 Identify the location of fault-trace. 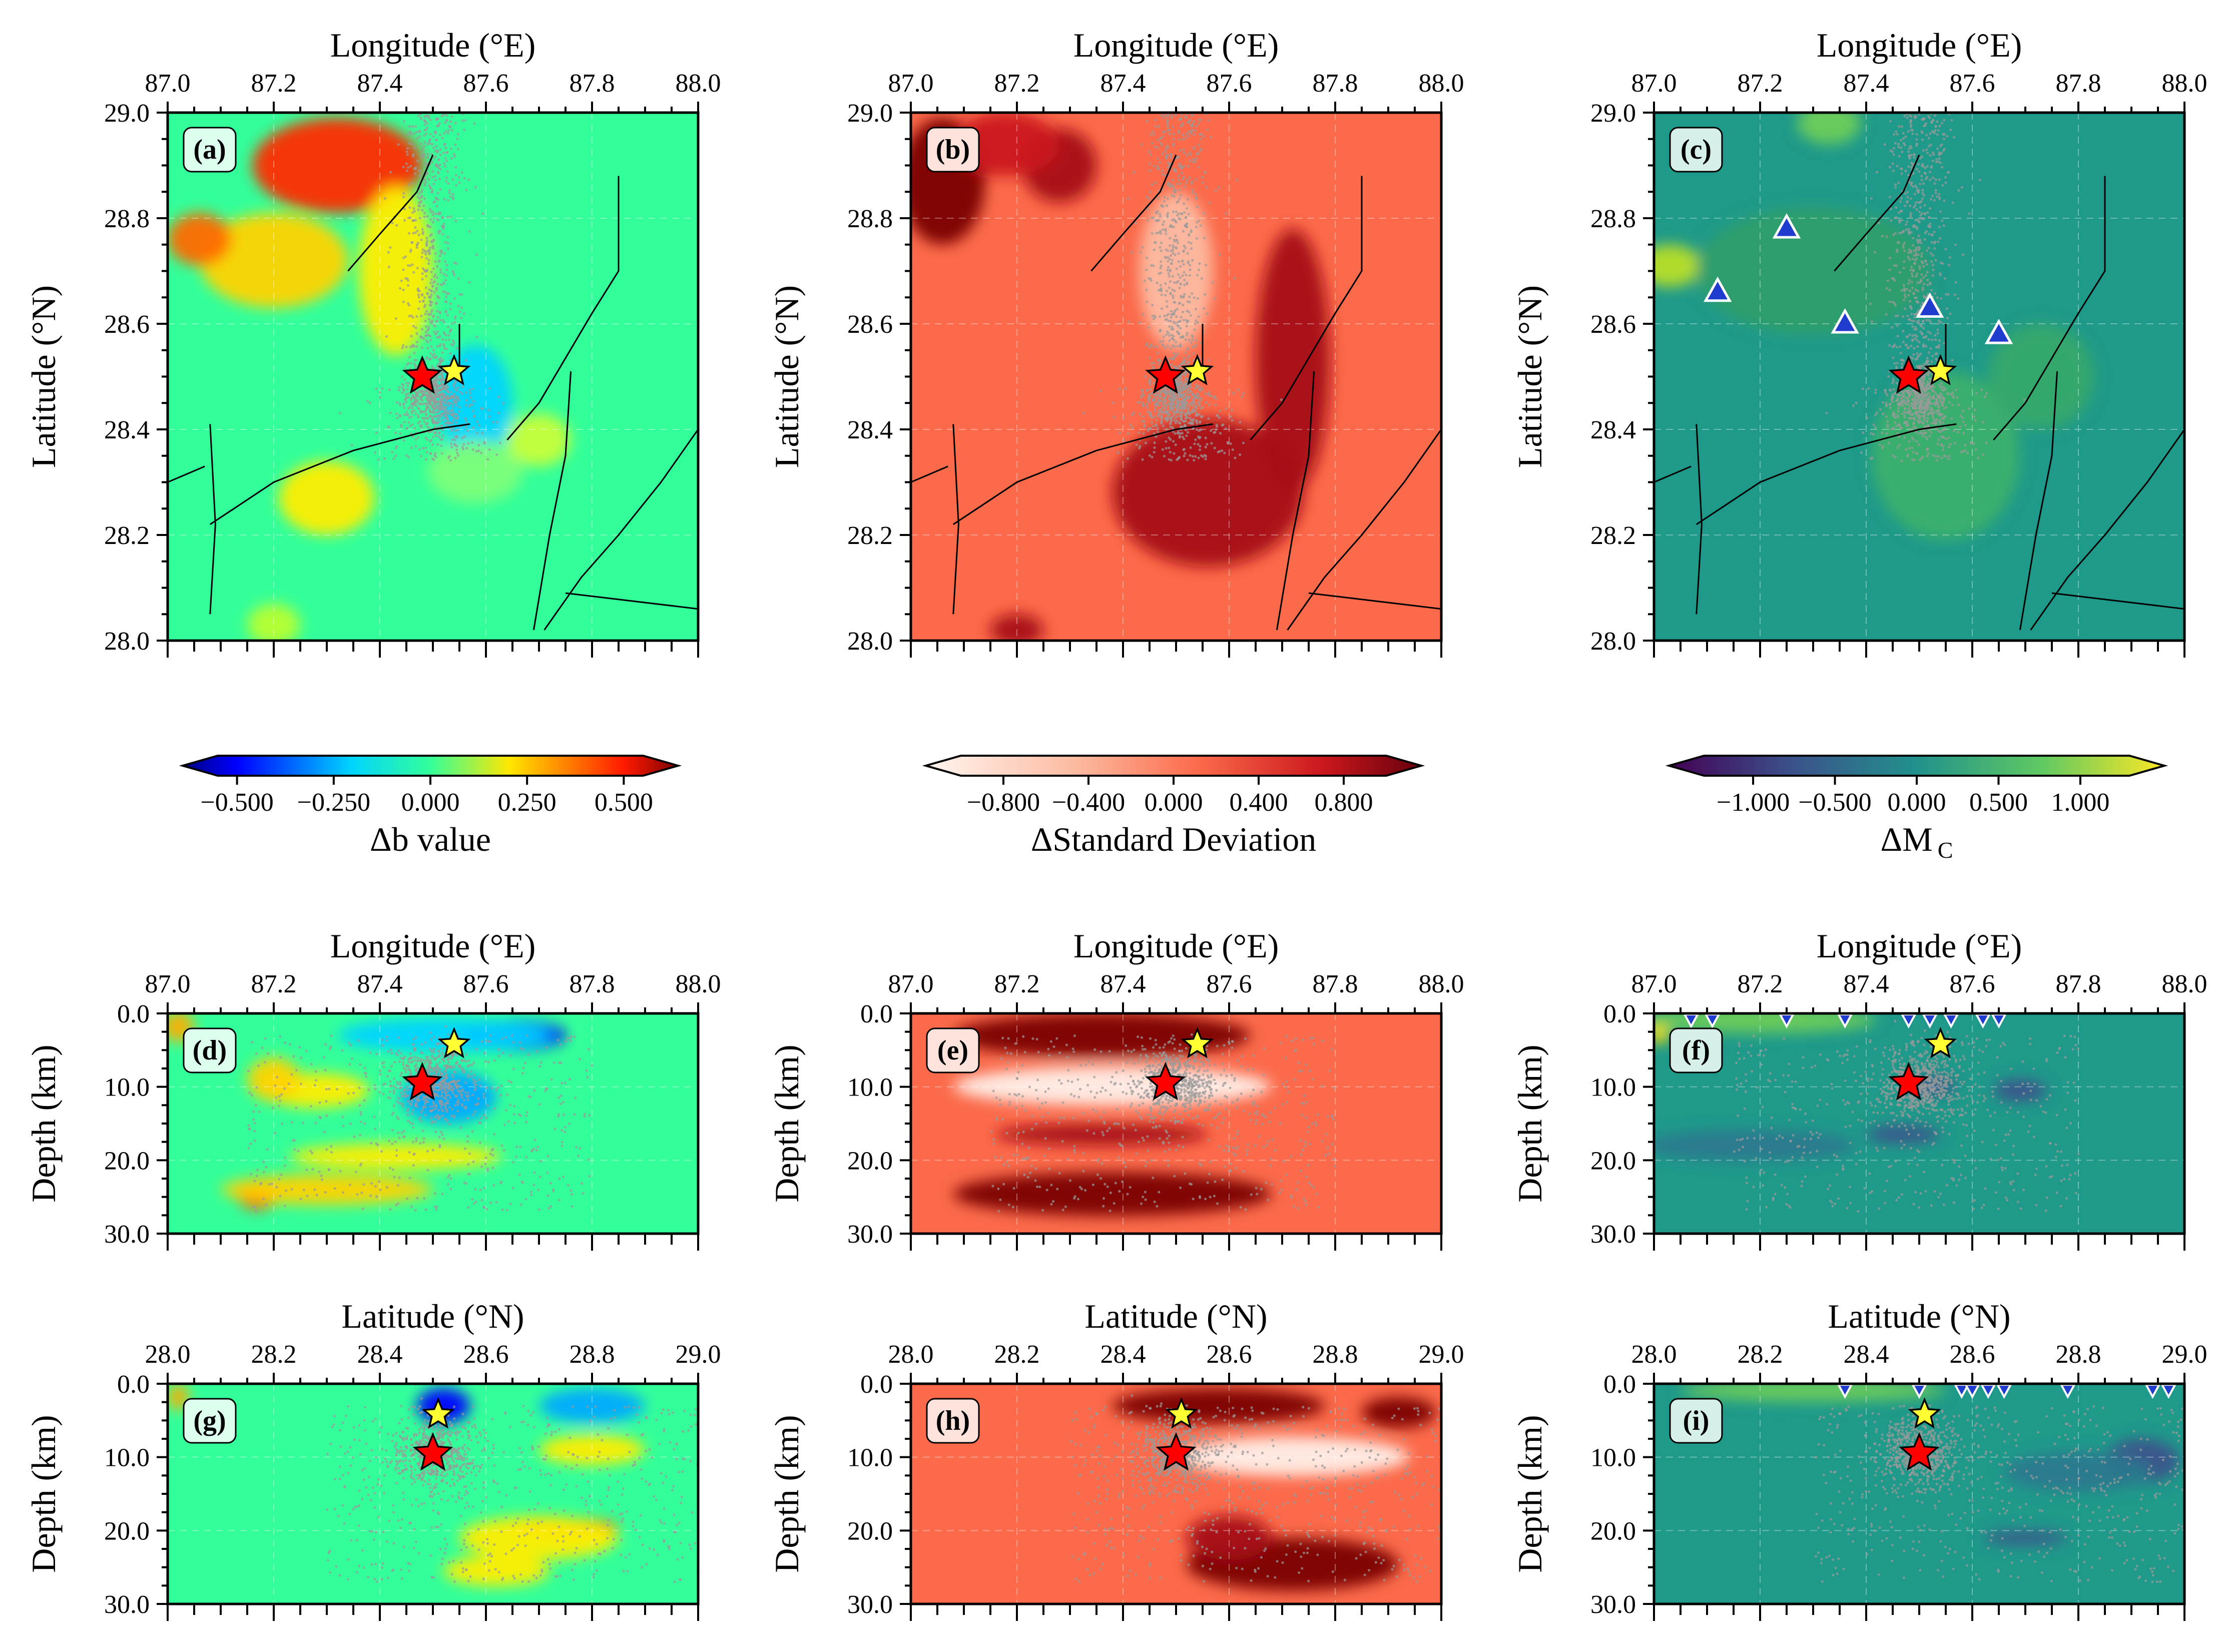
(955, 519).